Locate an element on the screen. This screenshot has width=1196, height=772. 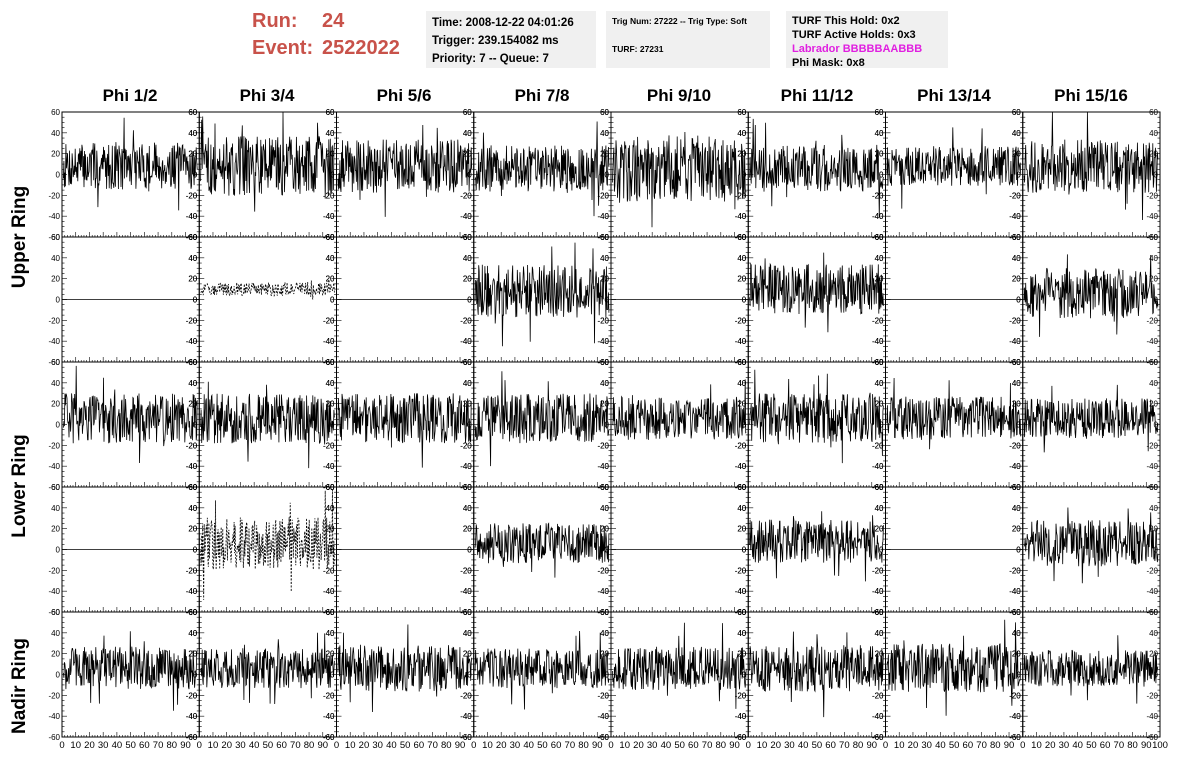
column-header-phi-9-10: Phi 9/10 is located at coordinates (679, 95).